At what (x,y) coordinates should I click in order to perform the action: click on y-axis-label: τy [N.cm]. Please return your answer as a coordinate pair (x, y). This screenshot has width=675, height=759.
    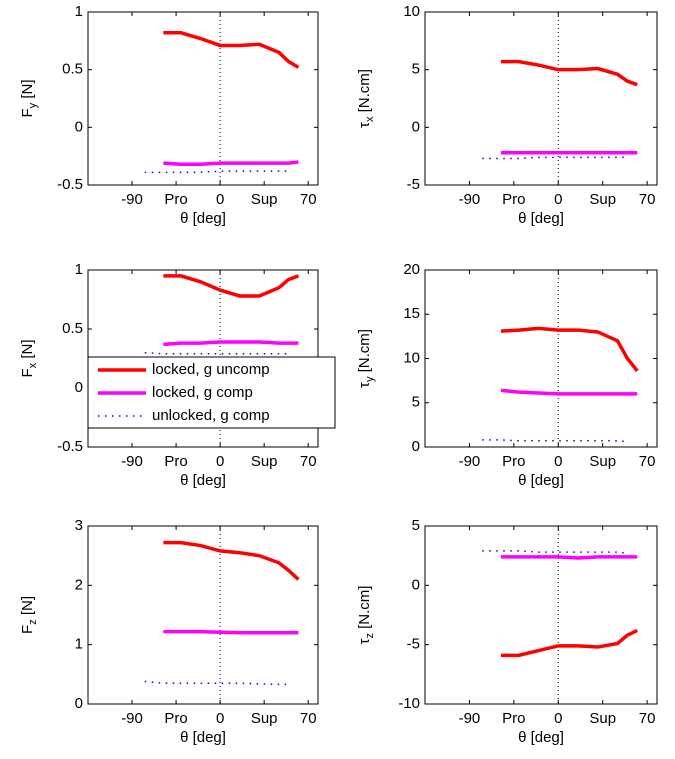
    Looking at the image, I should click on (366, 358).